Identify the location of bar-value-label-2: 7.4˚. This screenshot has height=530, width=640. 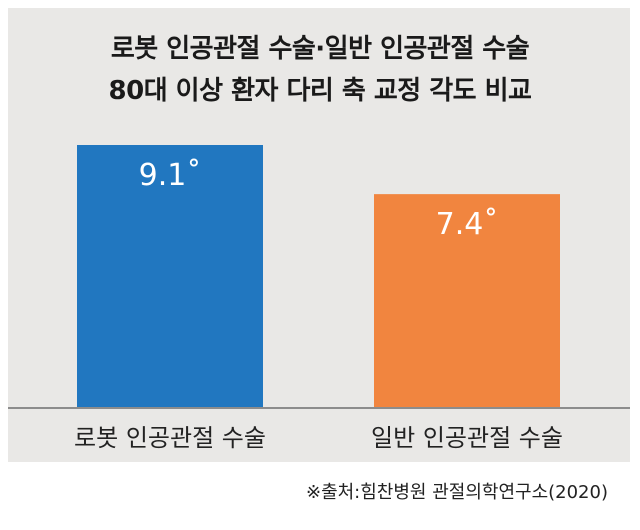
(467, 224).